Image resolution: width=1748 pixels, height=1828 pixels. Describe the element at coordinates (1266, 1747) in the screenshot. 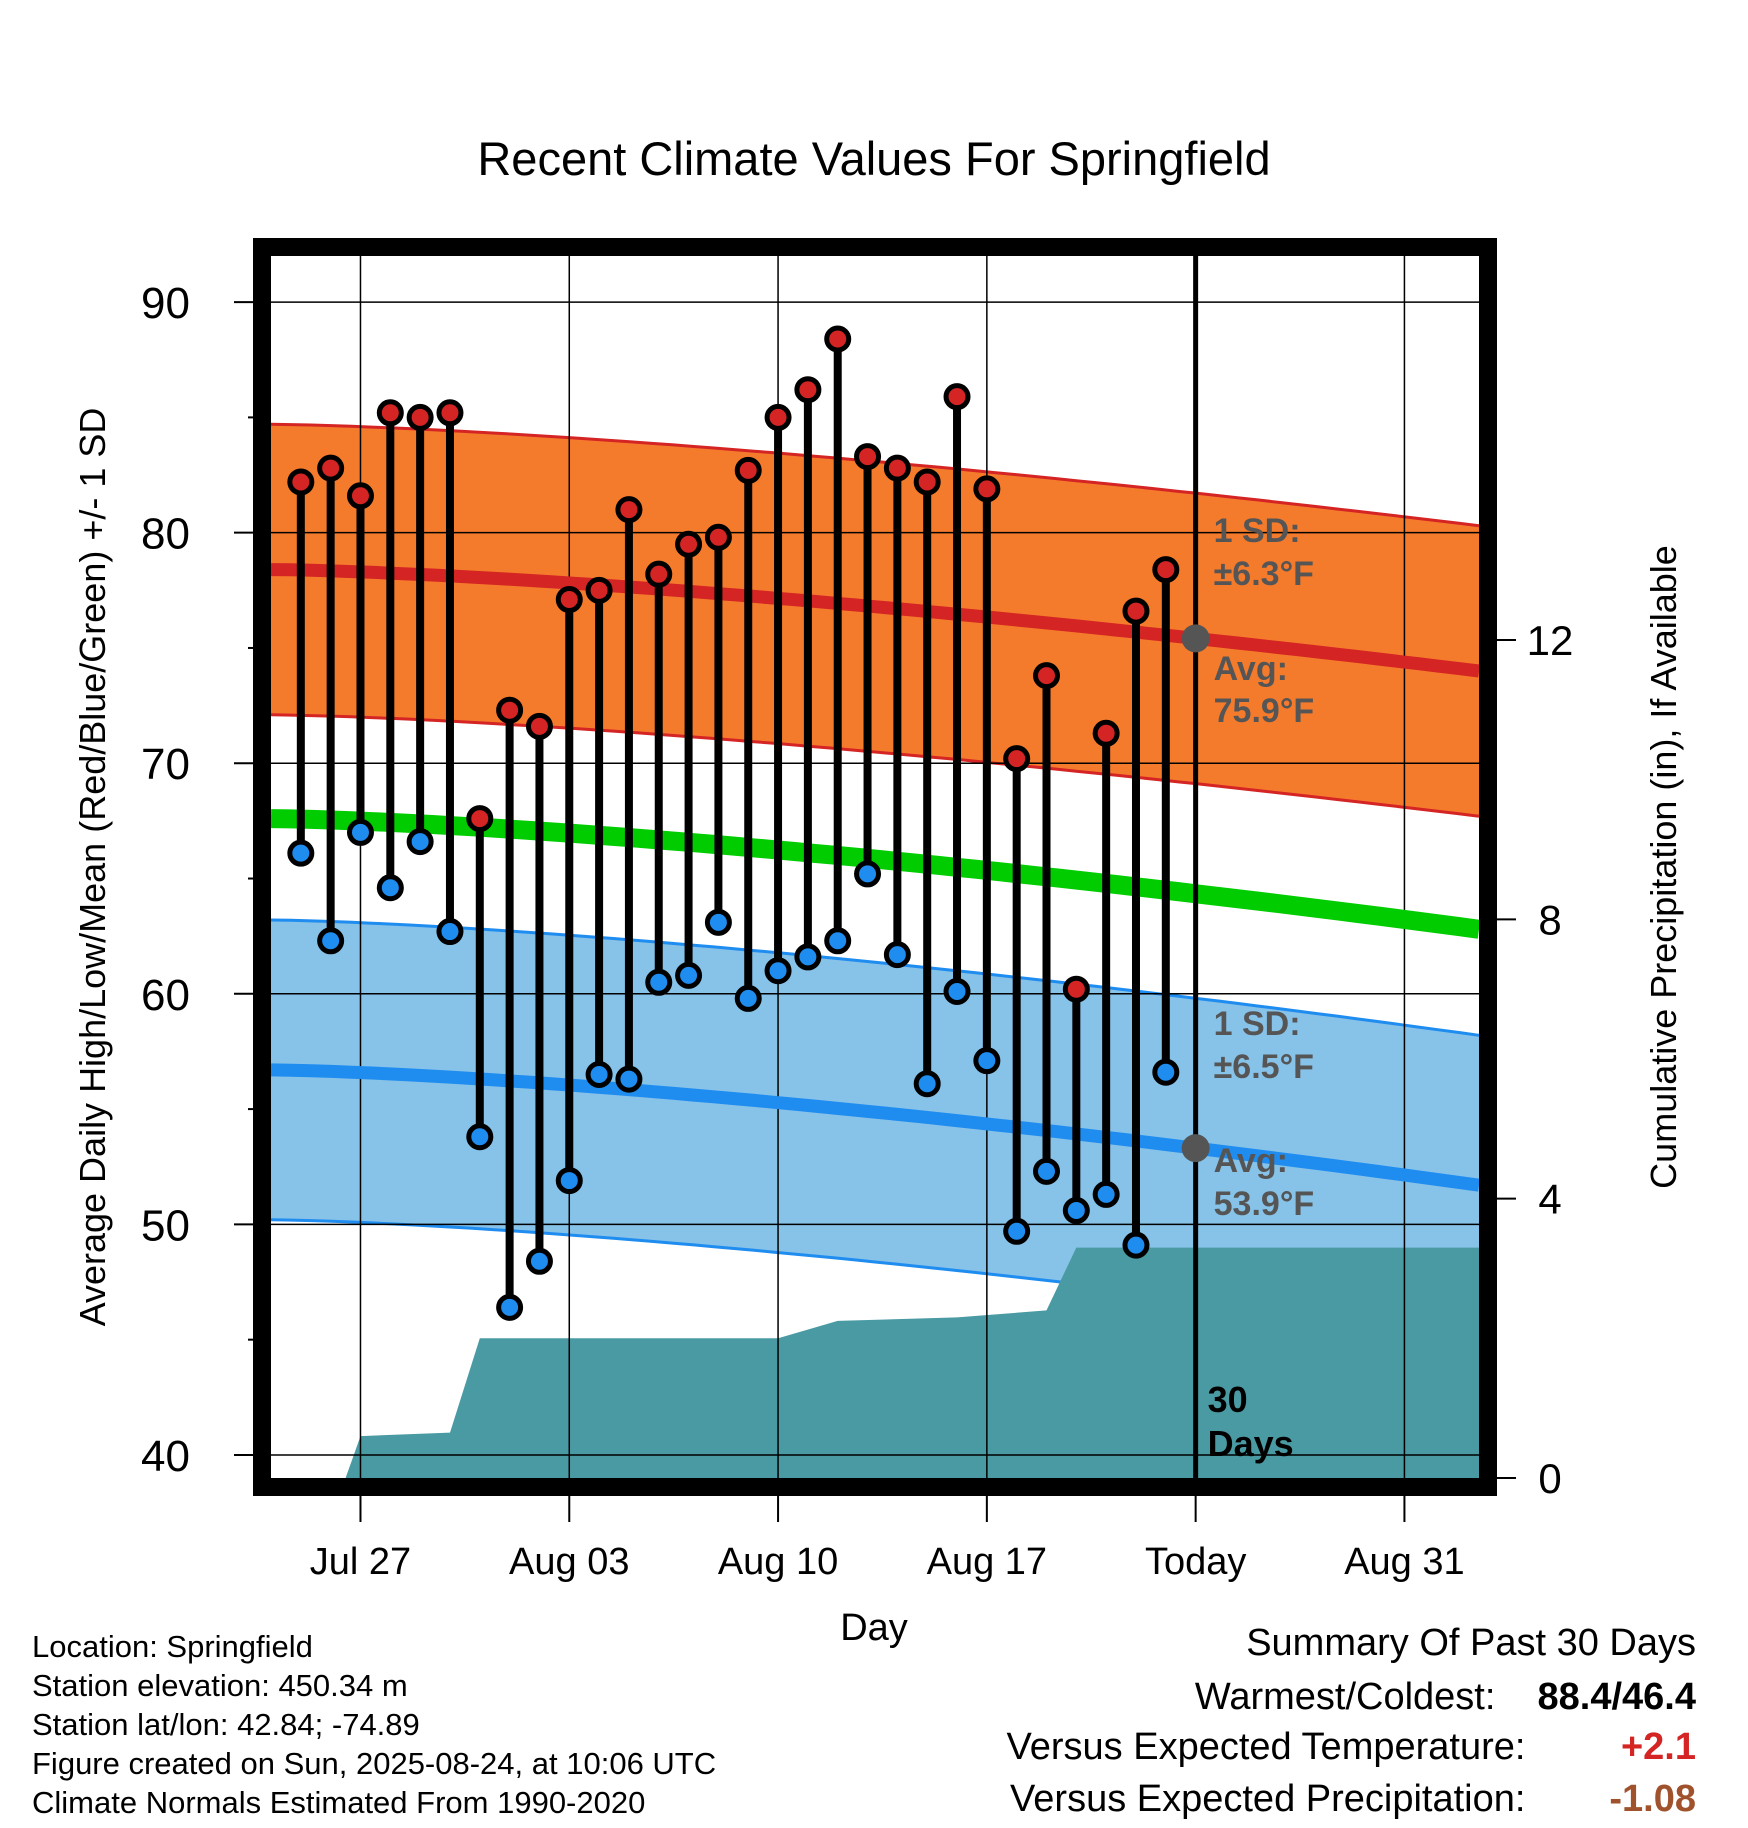

I see `temp-label: Versus Expected Temperature:` at that location.